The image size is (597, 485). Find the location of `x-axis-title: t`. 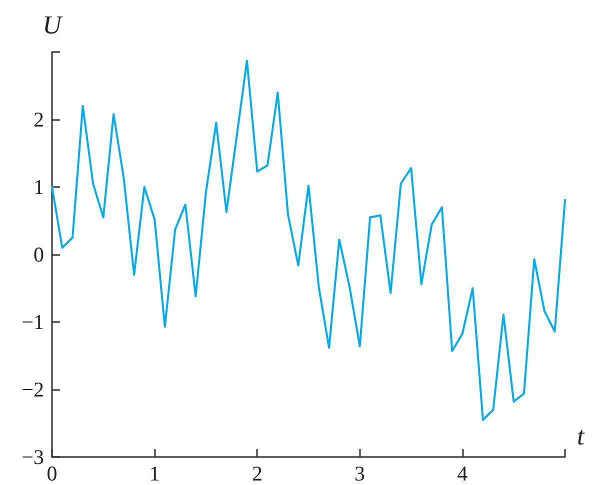

x-axis-title: t is located at coordinates (581, 436).